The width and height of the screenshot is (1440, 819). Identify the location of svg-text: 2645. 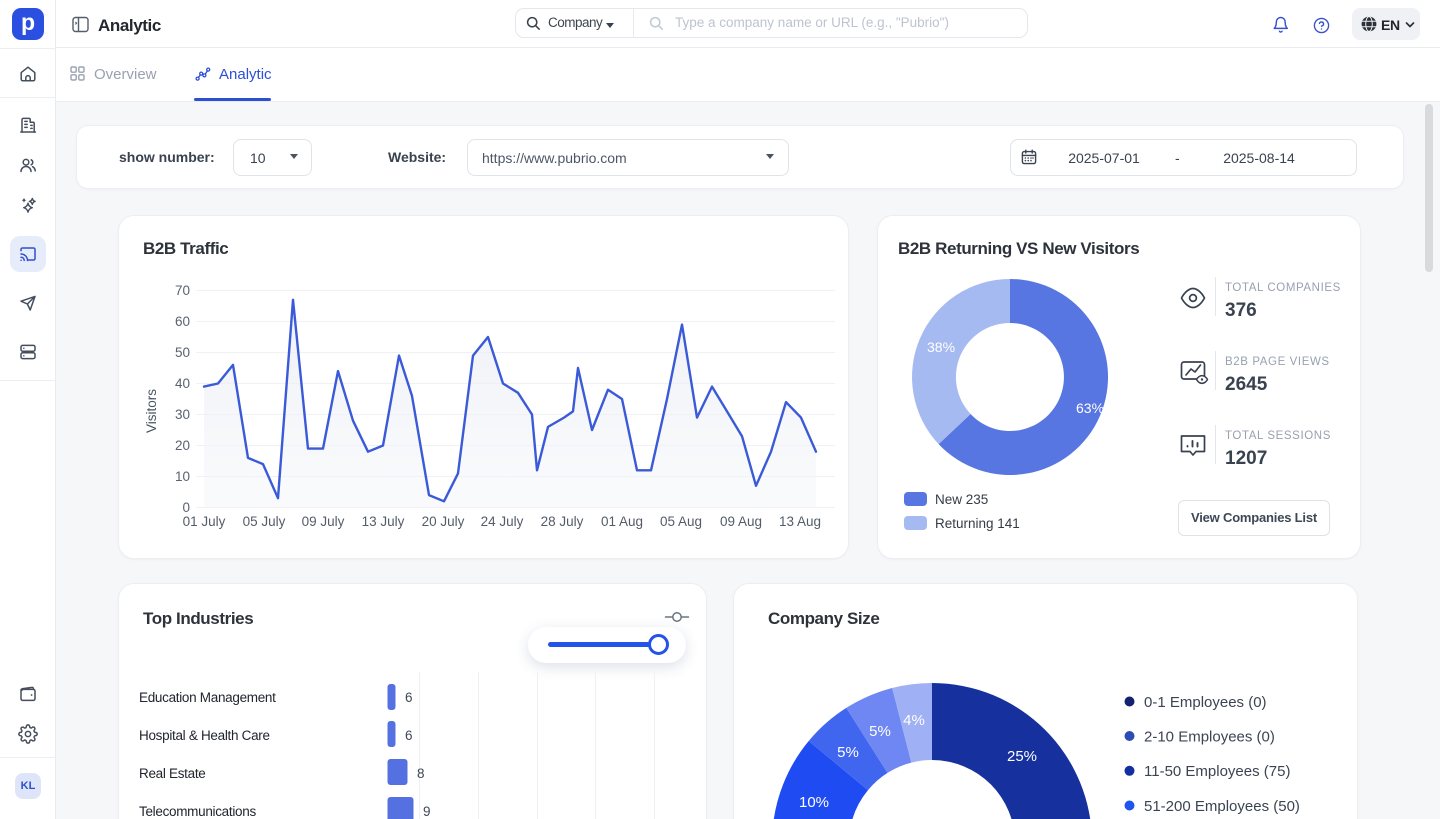
(1246, 384).